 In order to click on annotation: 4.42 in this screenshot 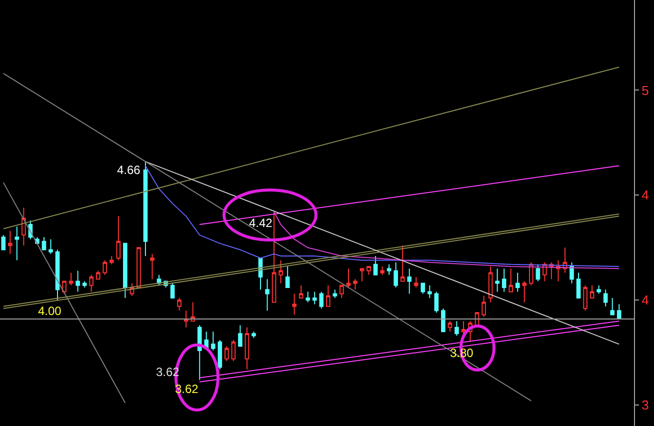, I will do `click(261, 223)`.